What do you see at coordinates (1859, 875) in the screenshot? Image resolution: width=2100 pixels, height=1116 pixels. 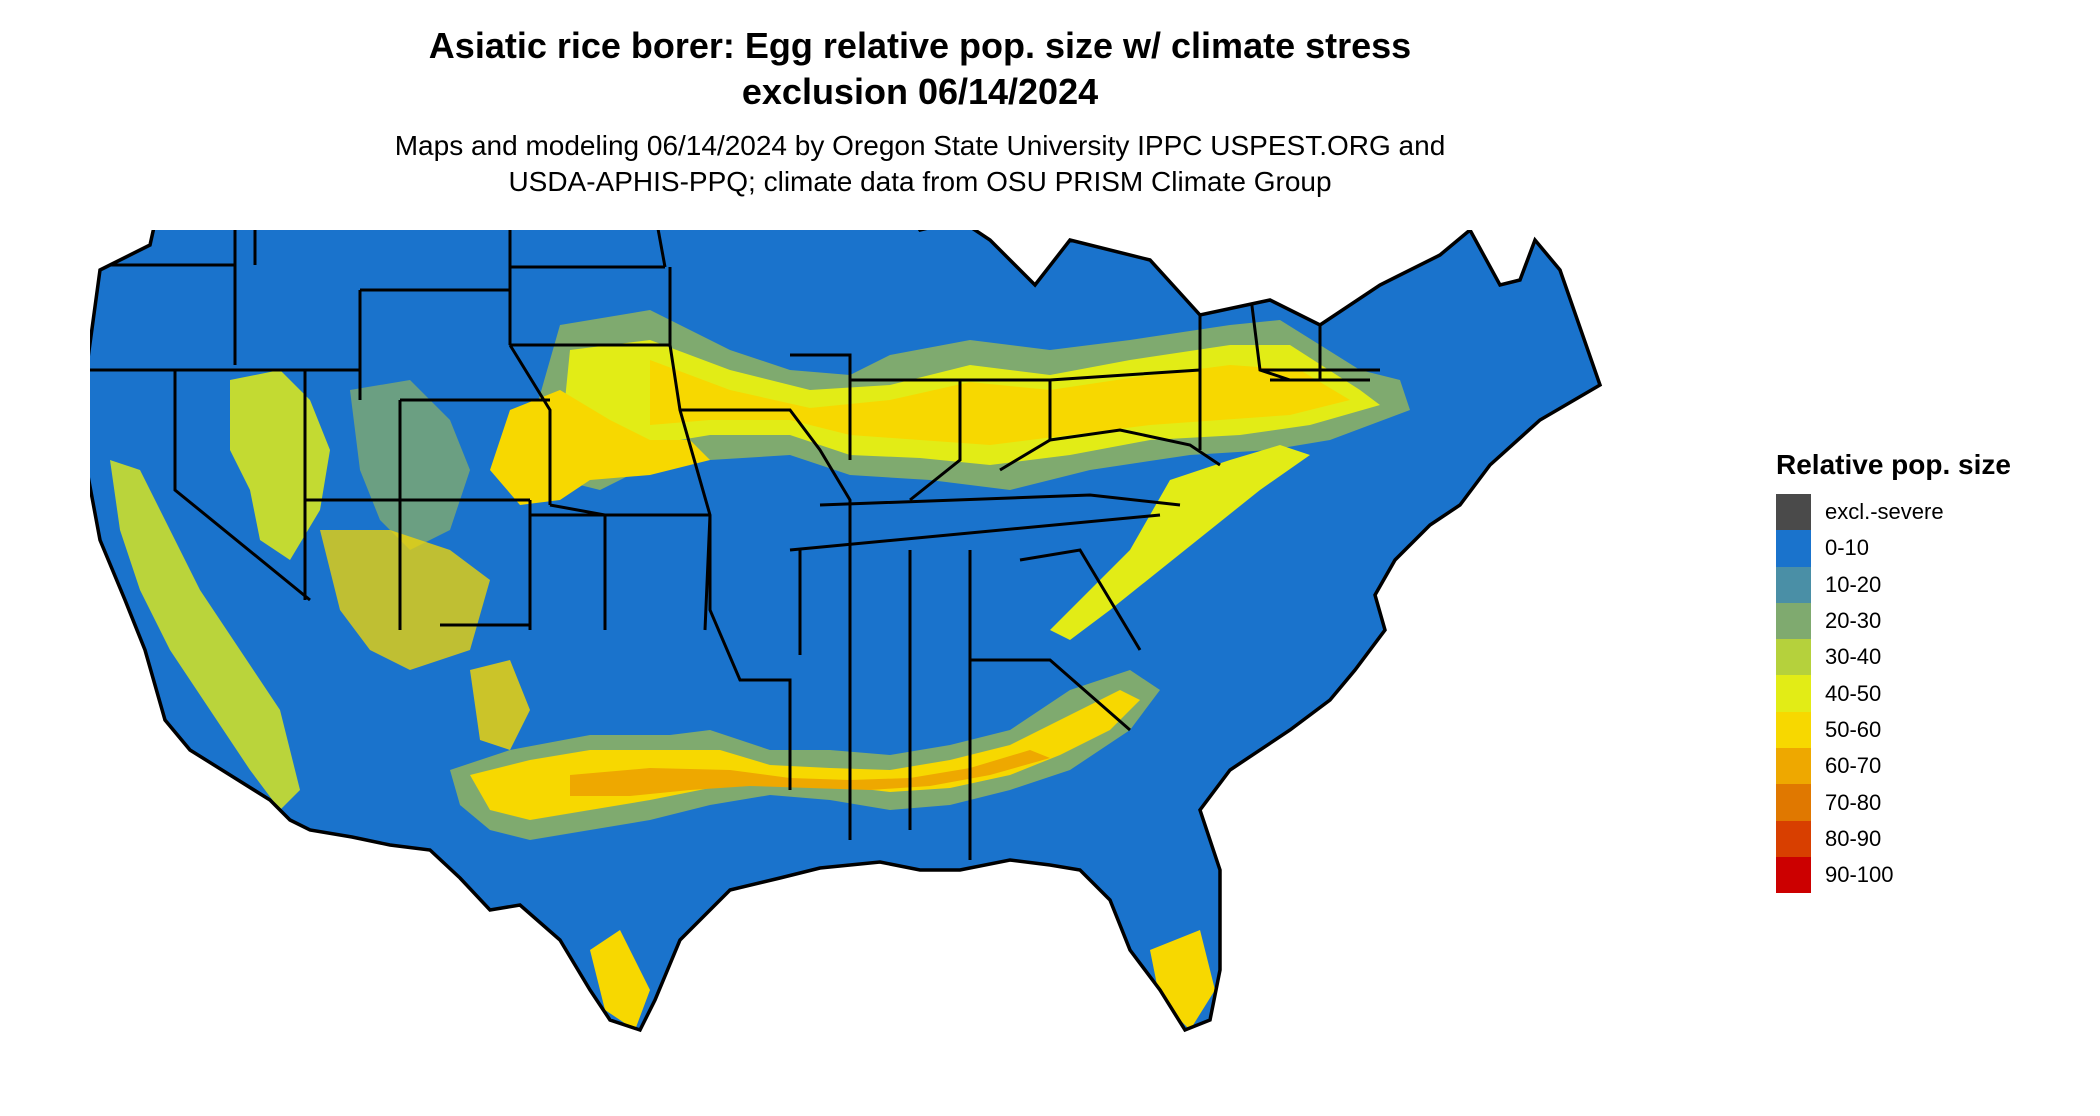 I see `legend-label: 90-100` at bounding box center [1859, 875].